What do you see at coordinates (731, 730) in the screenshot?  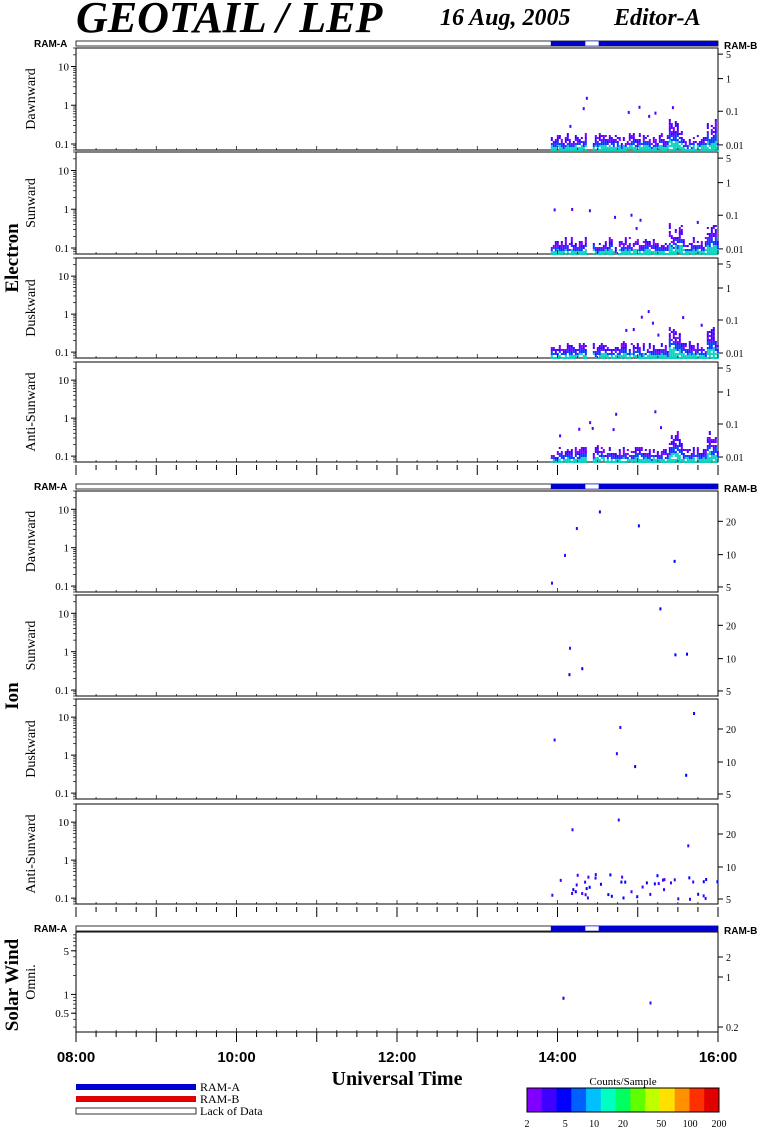 I see `y2-tick-label: 20` at bounding box center [731, 730].